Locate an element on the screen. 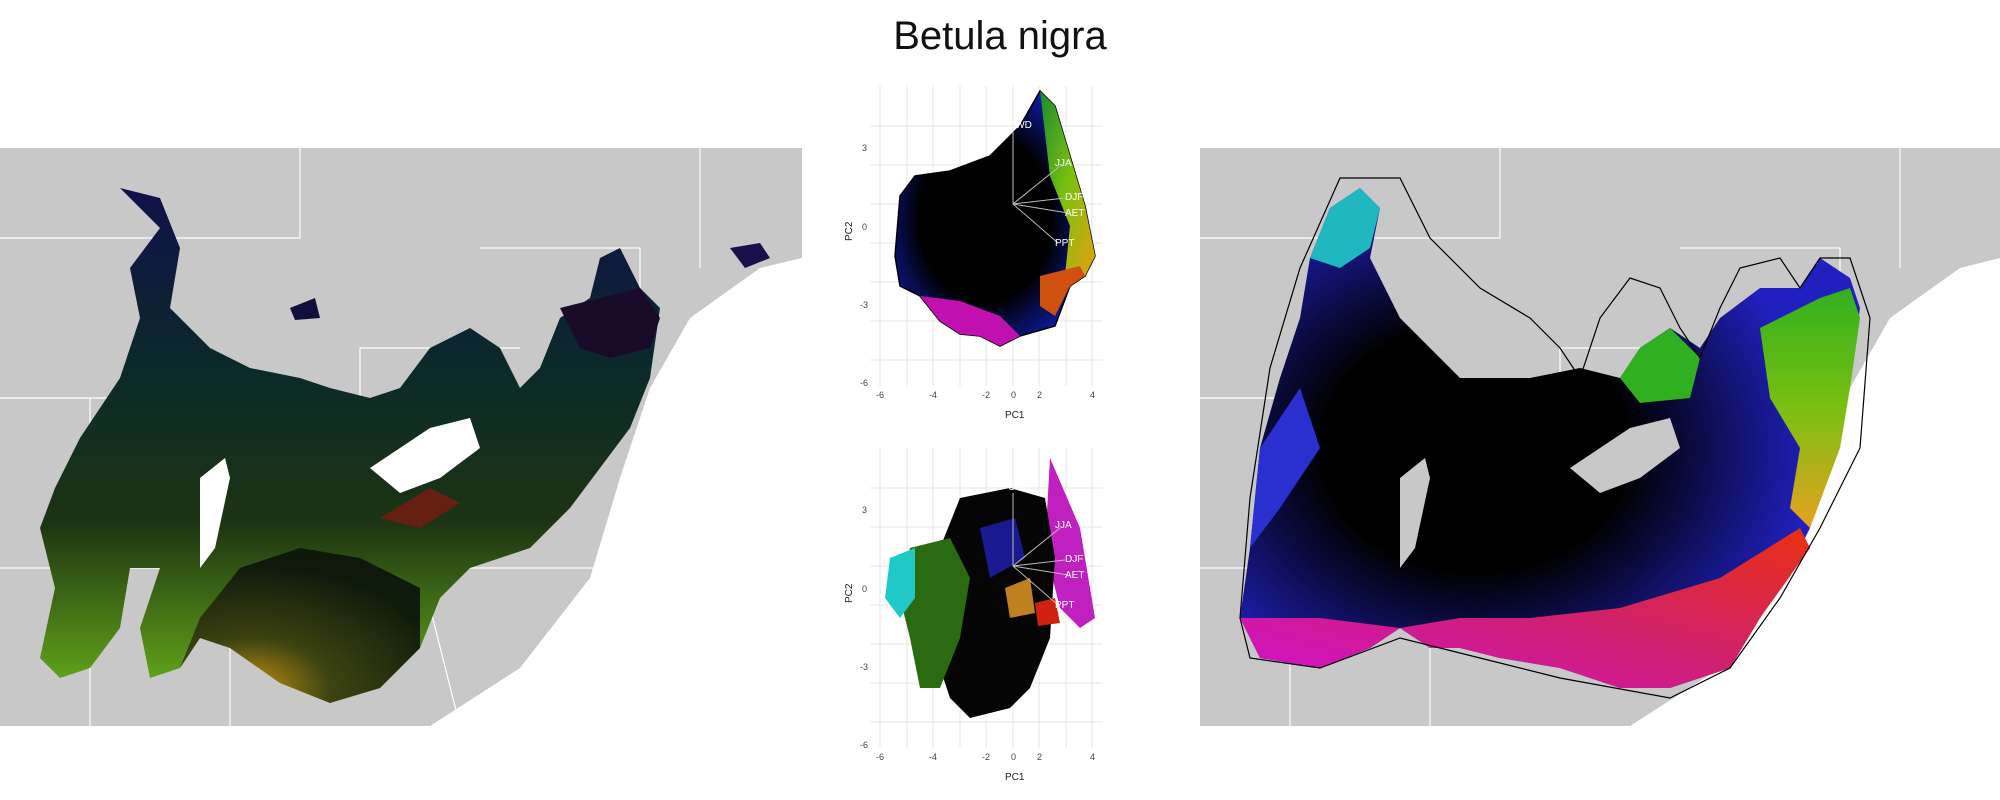 The width and height of the screenshot is (2000, 800). x-axis-label-top: PC1 is located at coordinates (1015, 415).